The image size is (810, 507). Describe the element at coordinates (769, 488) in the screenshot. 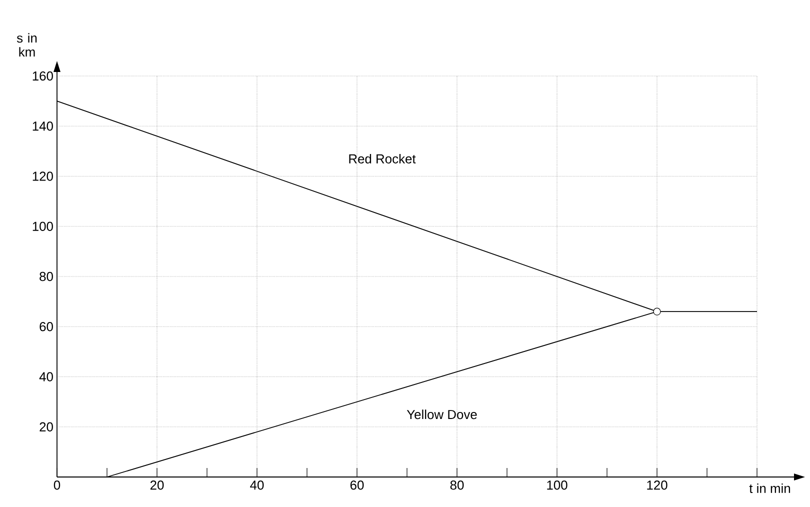

I see `x-axis-title: t in min` at that location.